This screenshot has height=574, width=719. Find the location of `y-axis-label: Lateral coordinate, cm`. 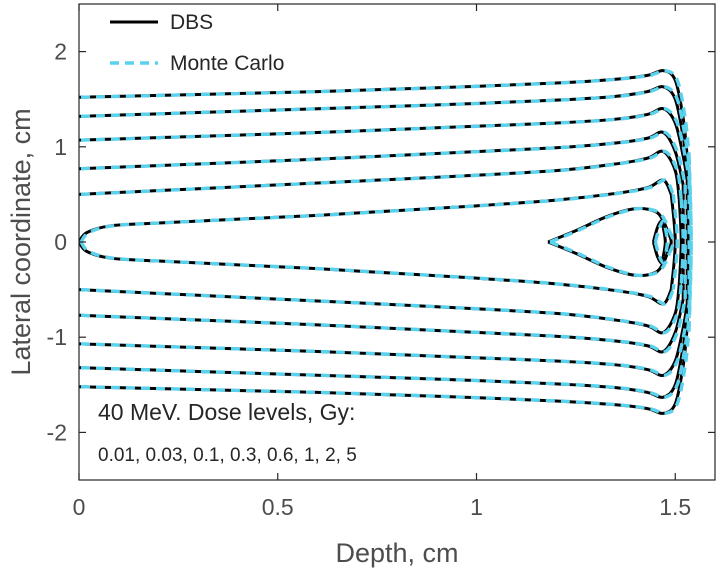

y-axis-label: Lateral coordinate, cm is located at coordinates (21, 241).